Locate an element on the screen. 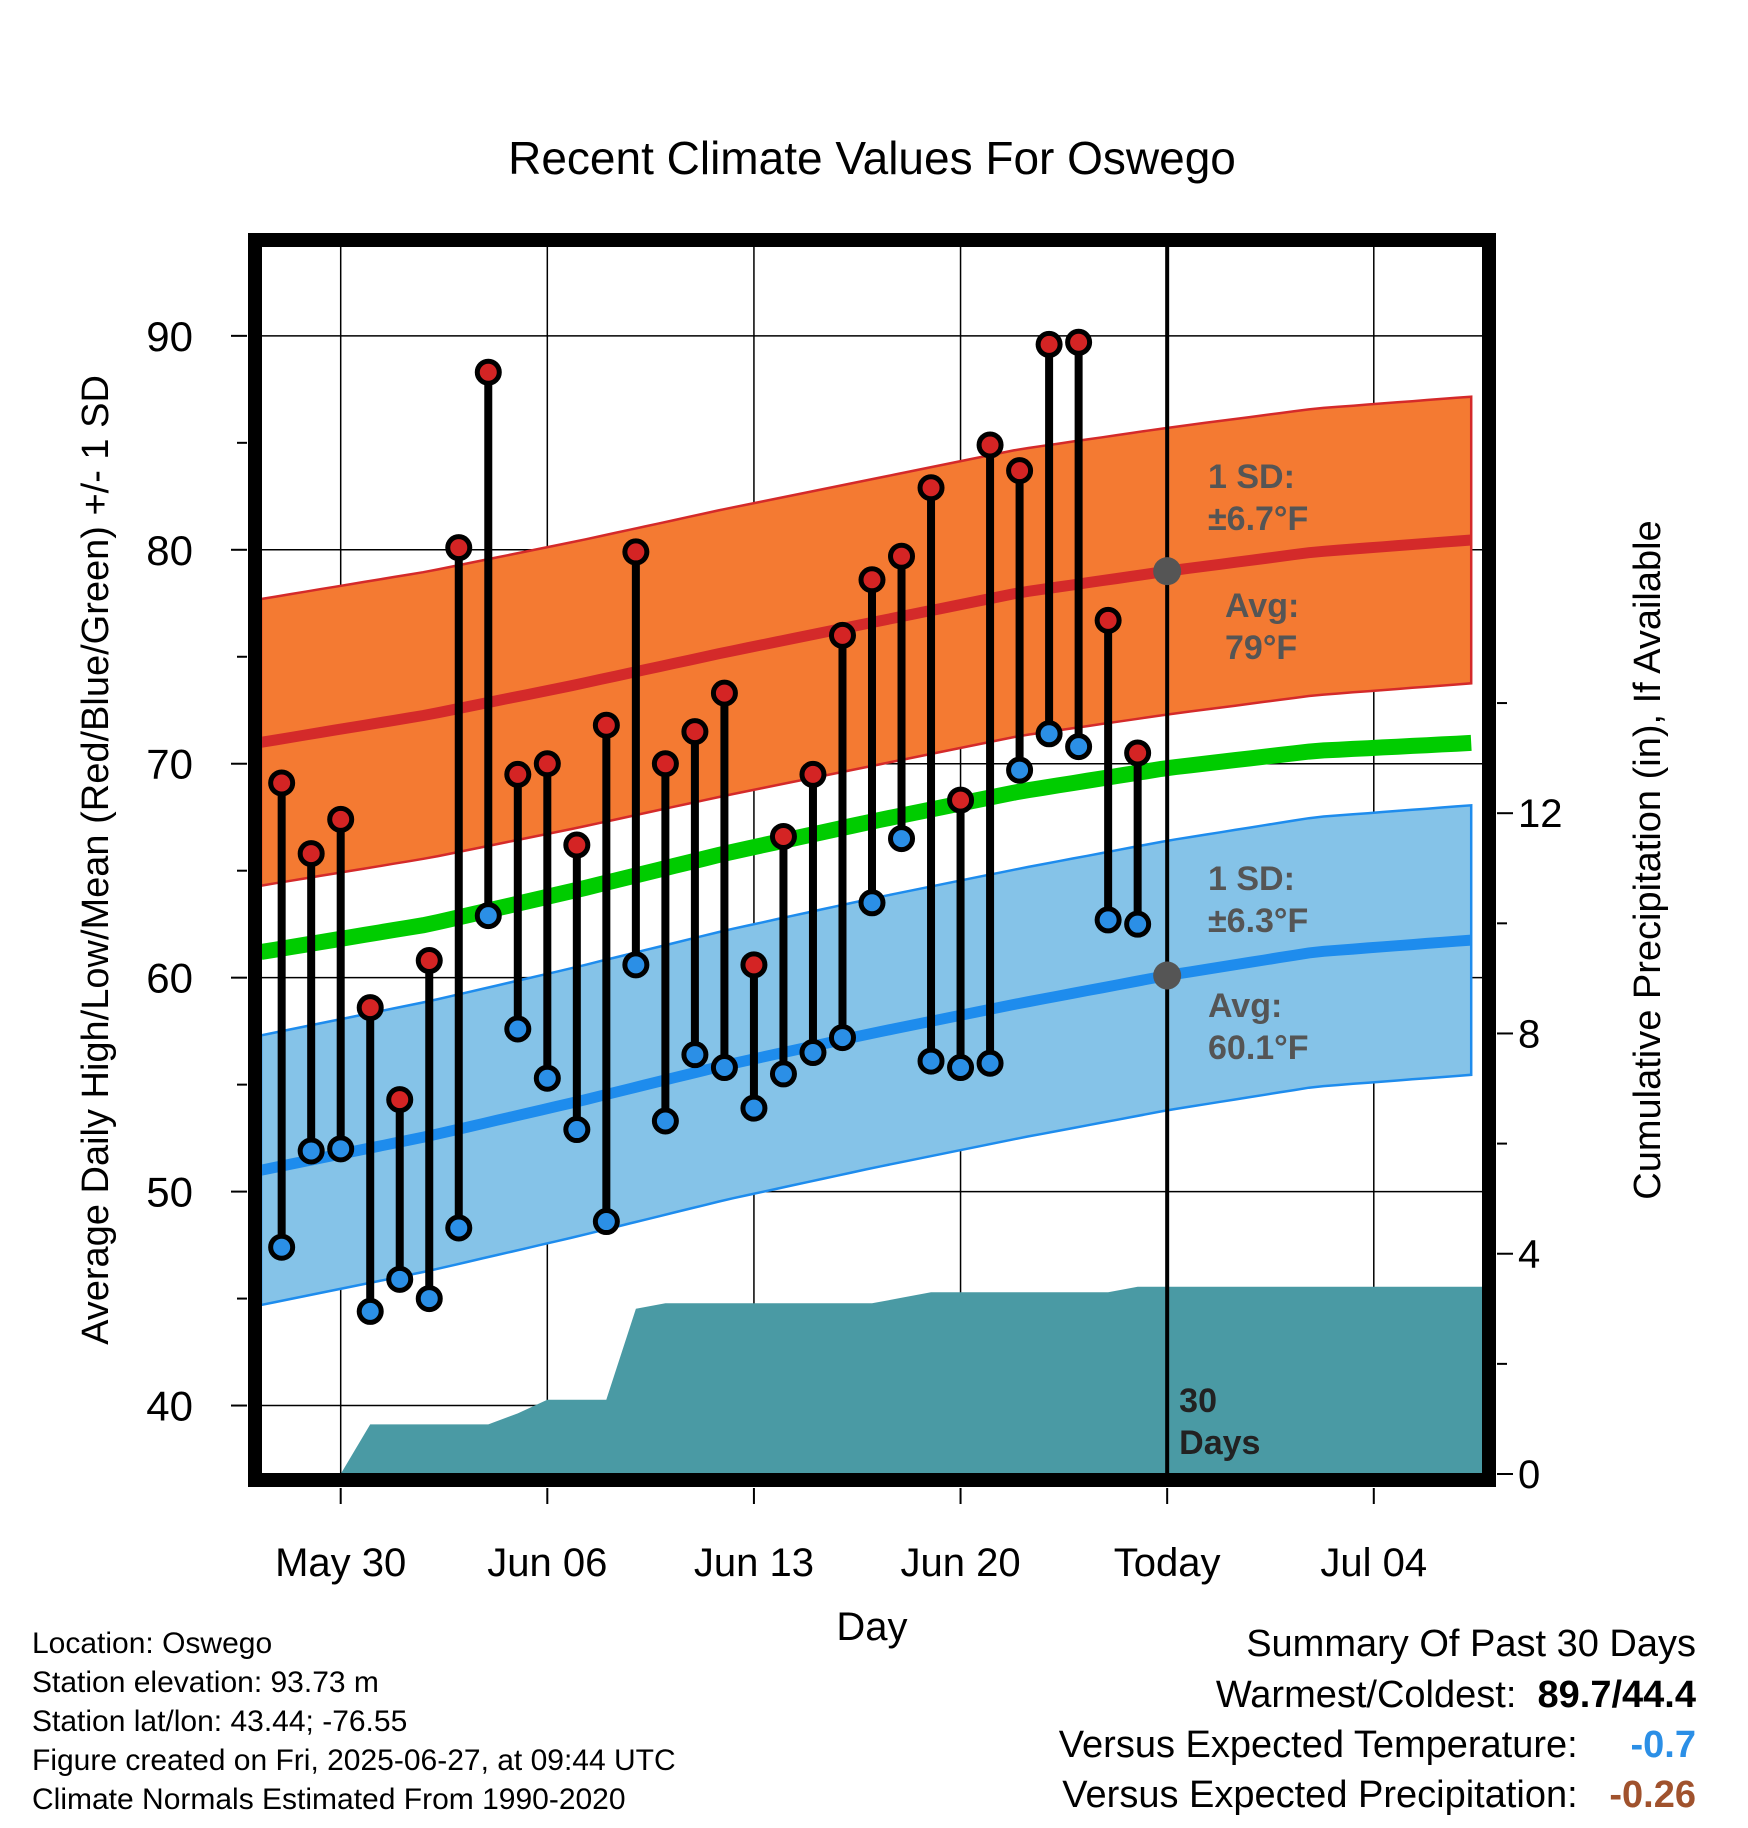 The width and height of the screenshot is (1748, 1828). x-tick-label: Jun 13 is located at coordinates (754, 1563).